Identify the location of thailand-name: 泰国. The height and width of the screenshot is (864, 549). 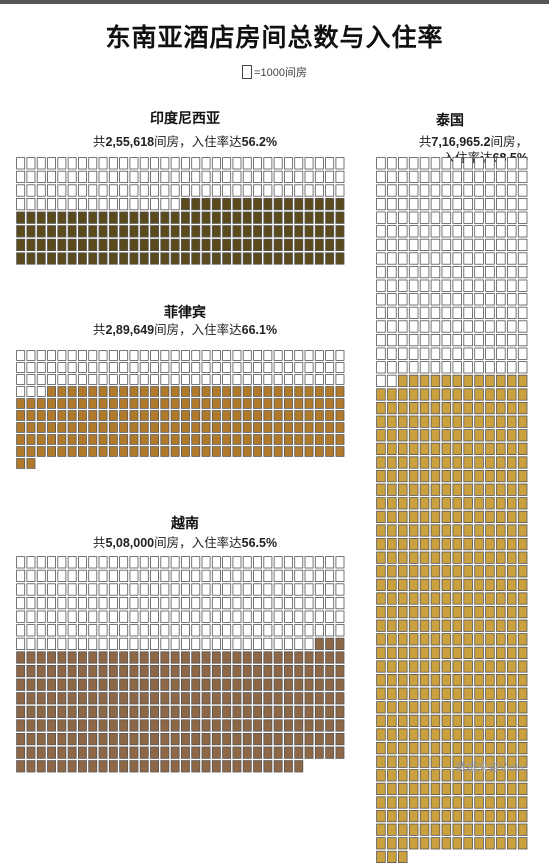
(450, 120).